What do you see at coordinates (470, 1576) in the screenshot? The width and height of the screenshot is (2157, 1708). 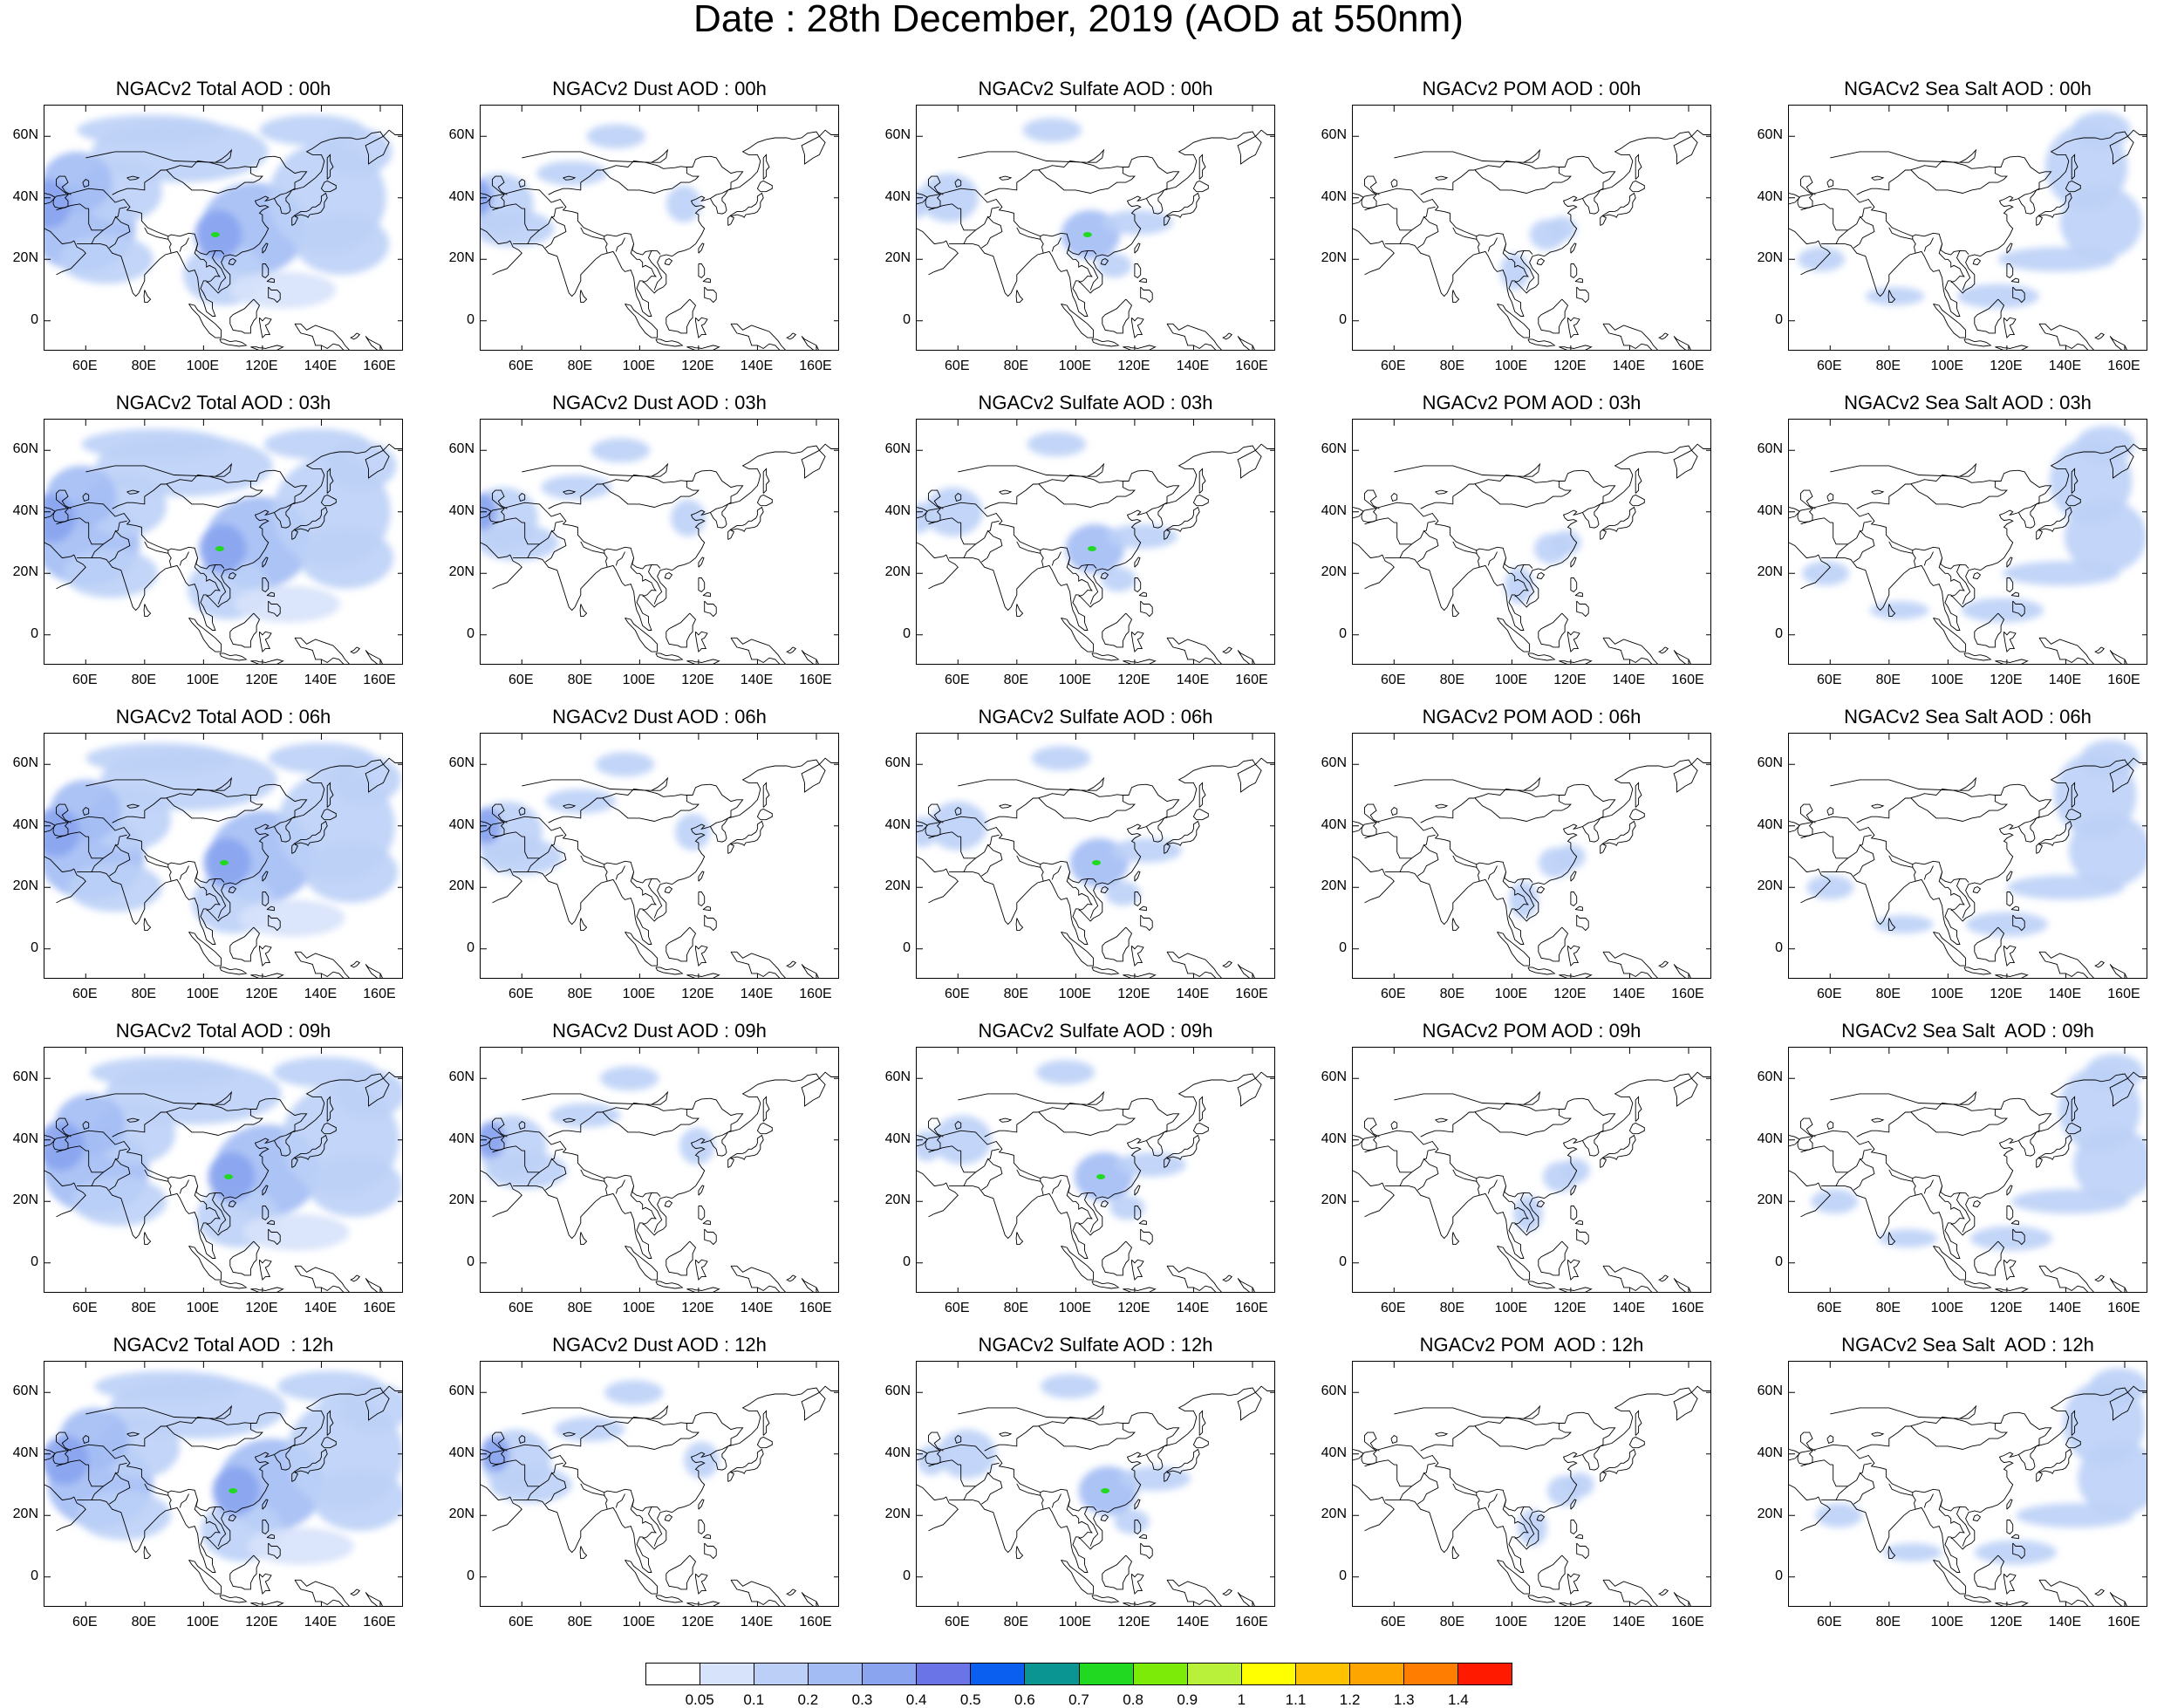 I see `lat-tick-label: 0` at bounding box center [470, 1576].